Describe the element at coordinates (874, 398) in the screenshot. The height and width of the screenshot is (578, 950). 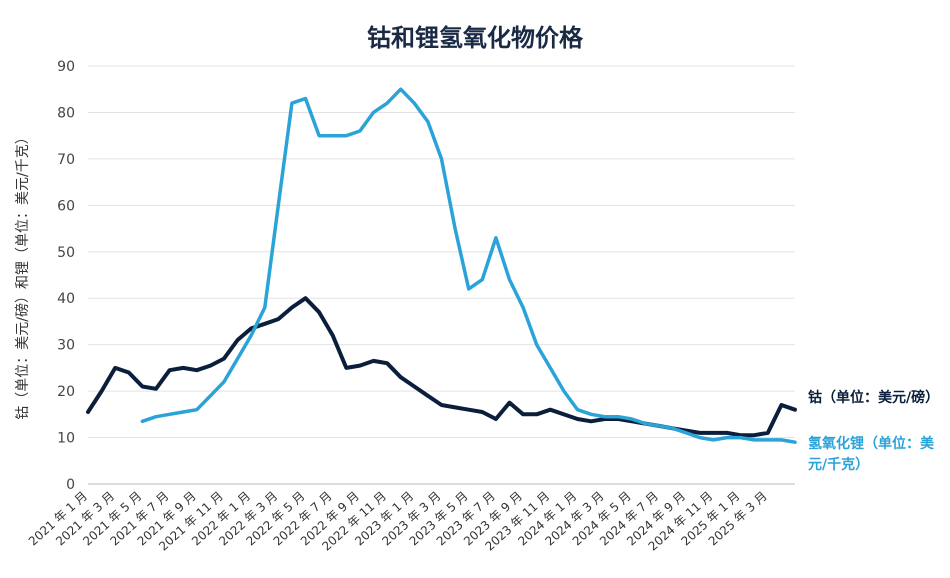
I see `legend-cobalt: 钴（单位：美元/磅）` at that location.